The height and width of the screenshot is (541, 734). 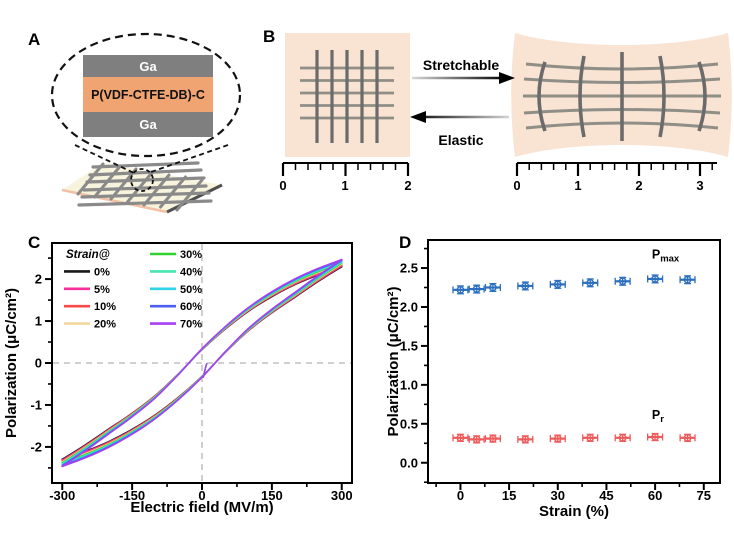 I want to click on y-tick-label: 1, so click(x=38, y=321).